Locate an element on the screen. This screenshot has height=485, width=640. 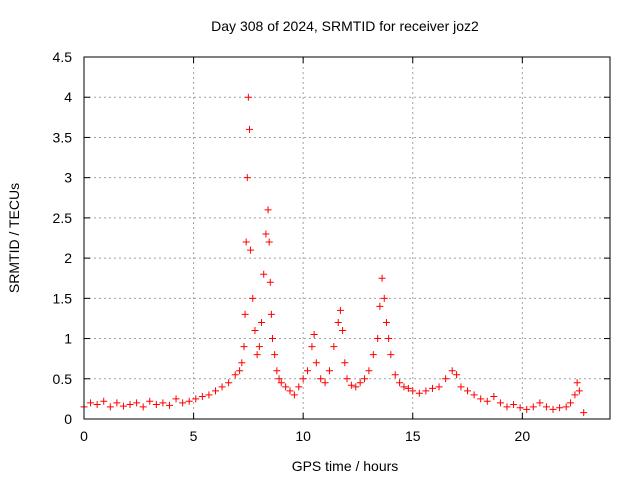
y-axis-label: SRMTID / TECUs is located at coordinates (14, 238).